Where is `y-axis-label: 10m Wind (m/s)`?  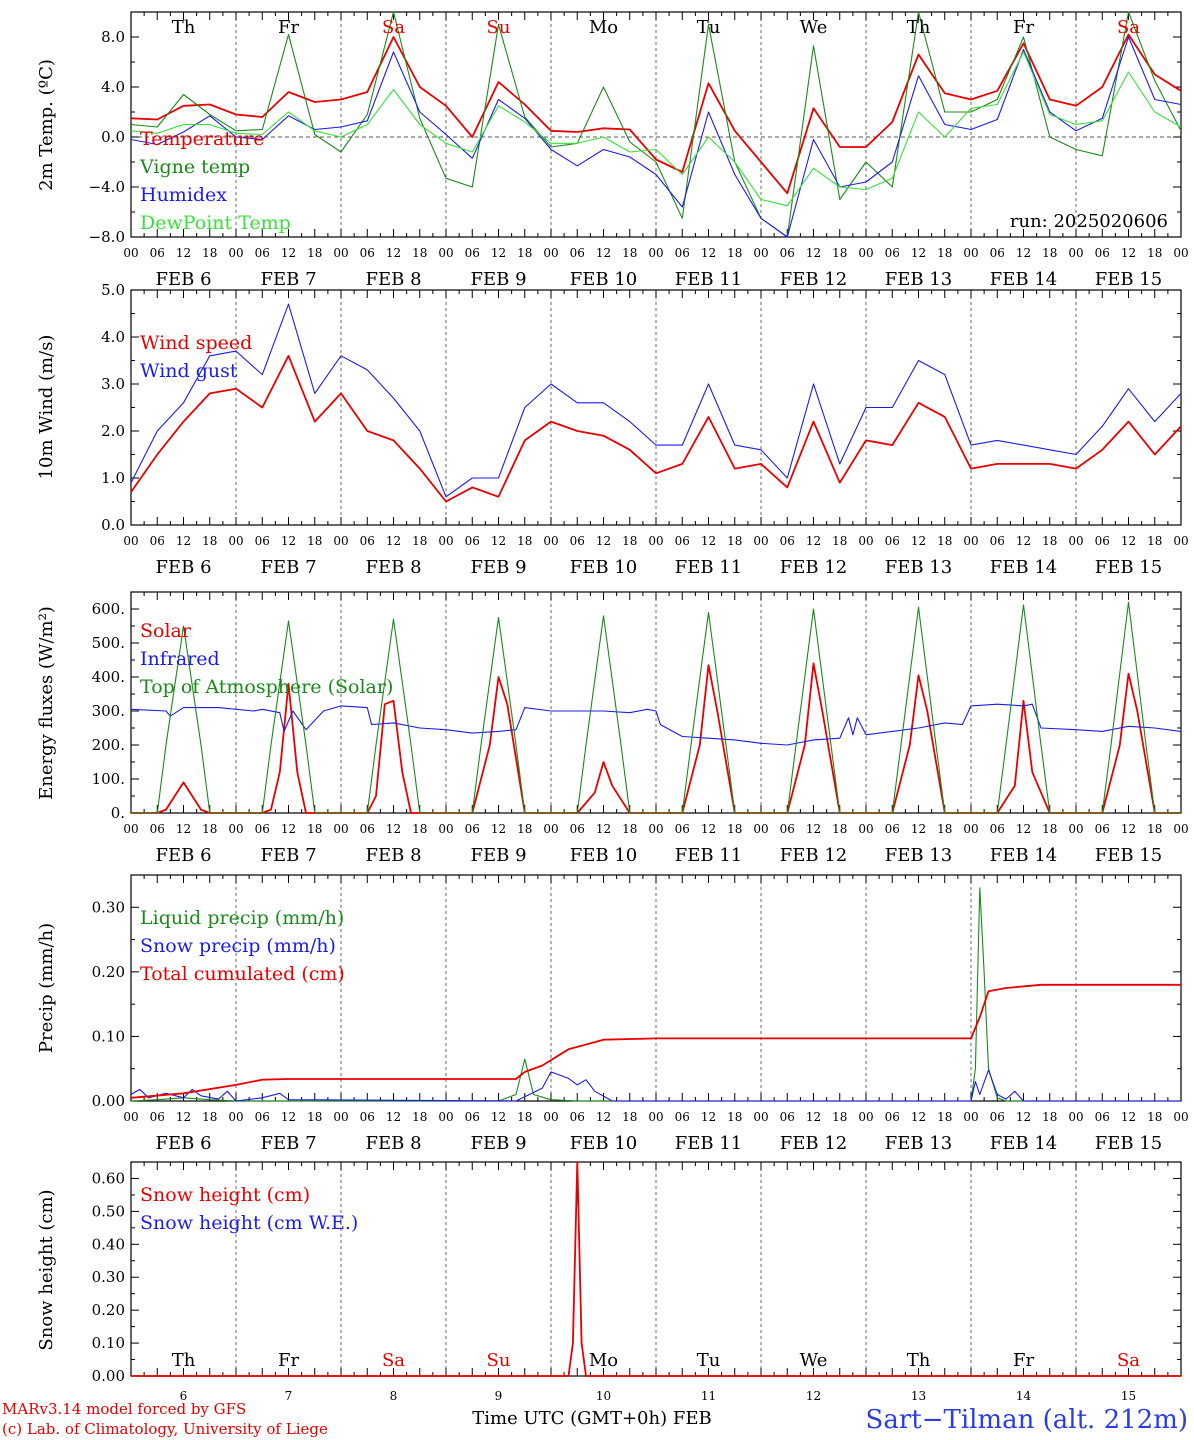
y-axis-label: 10m Wind (m/s) is located at coordinates (46, 407).